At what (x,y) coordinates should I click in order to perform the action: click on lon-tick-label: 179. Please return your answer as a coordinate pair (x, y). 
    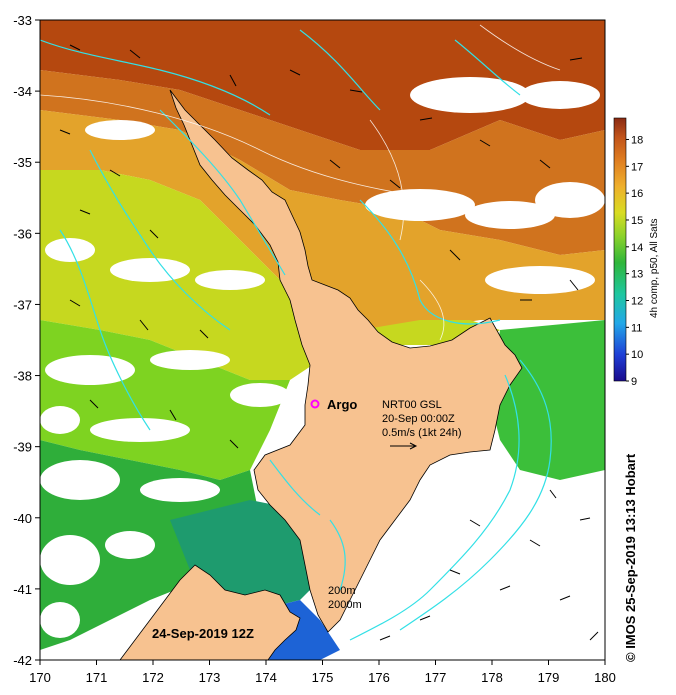
    Looking at the image, I should click on (549, 677).